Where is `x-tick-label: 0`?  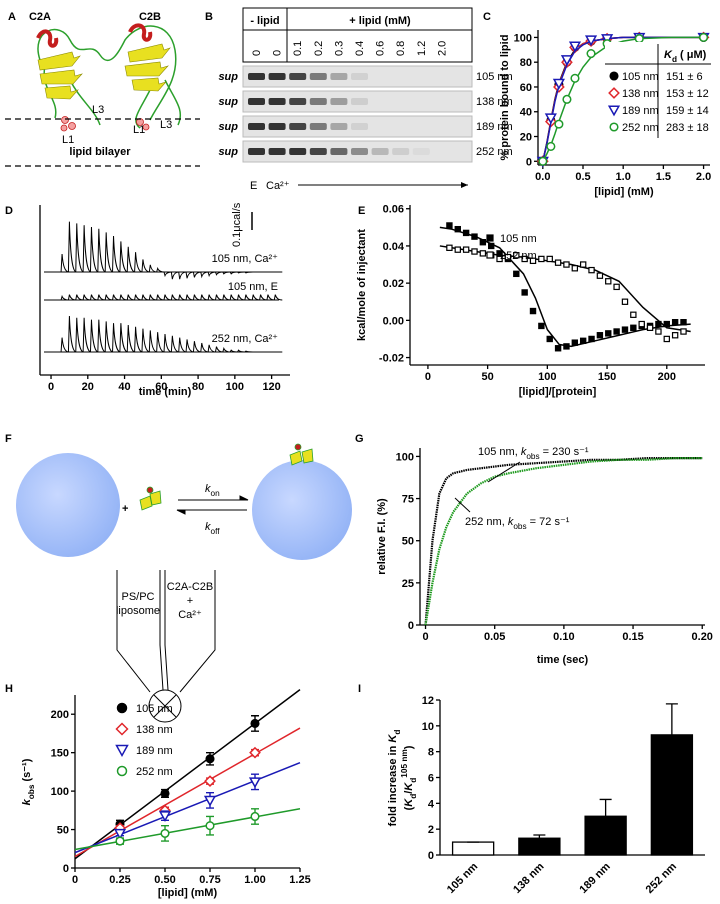
x-tick-label: 0 is located at coordinates (425, 637).